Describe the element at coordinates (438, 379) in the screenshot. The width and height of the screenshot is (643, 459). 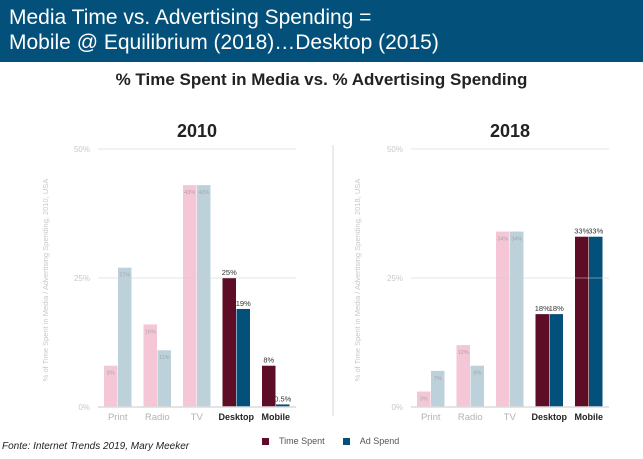
I see `data-label: 7%` at that location.